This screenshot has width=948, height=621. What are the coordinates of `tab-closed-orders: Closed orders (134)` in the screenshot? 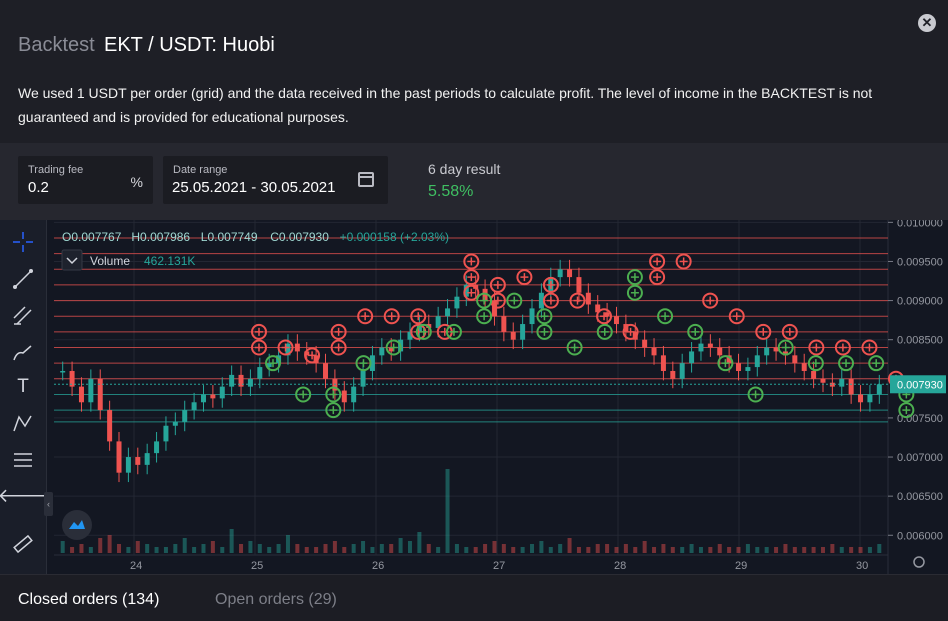 It's located at (89, 599).